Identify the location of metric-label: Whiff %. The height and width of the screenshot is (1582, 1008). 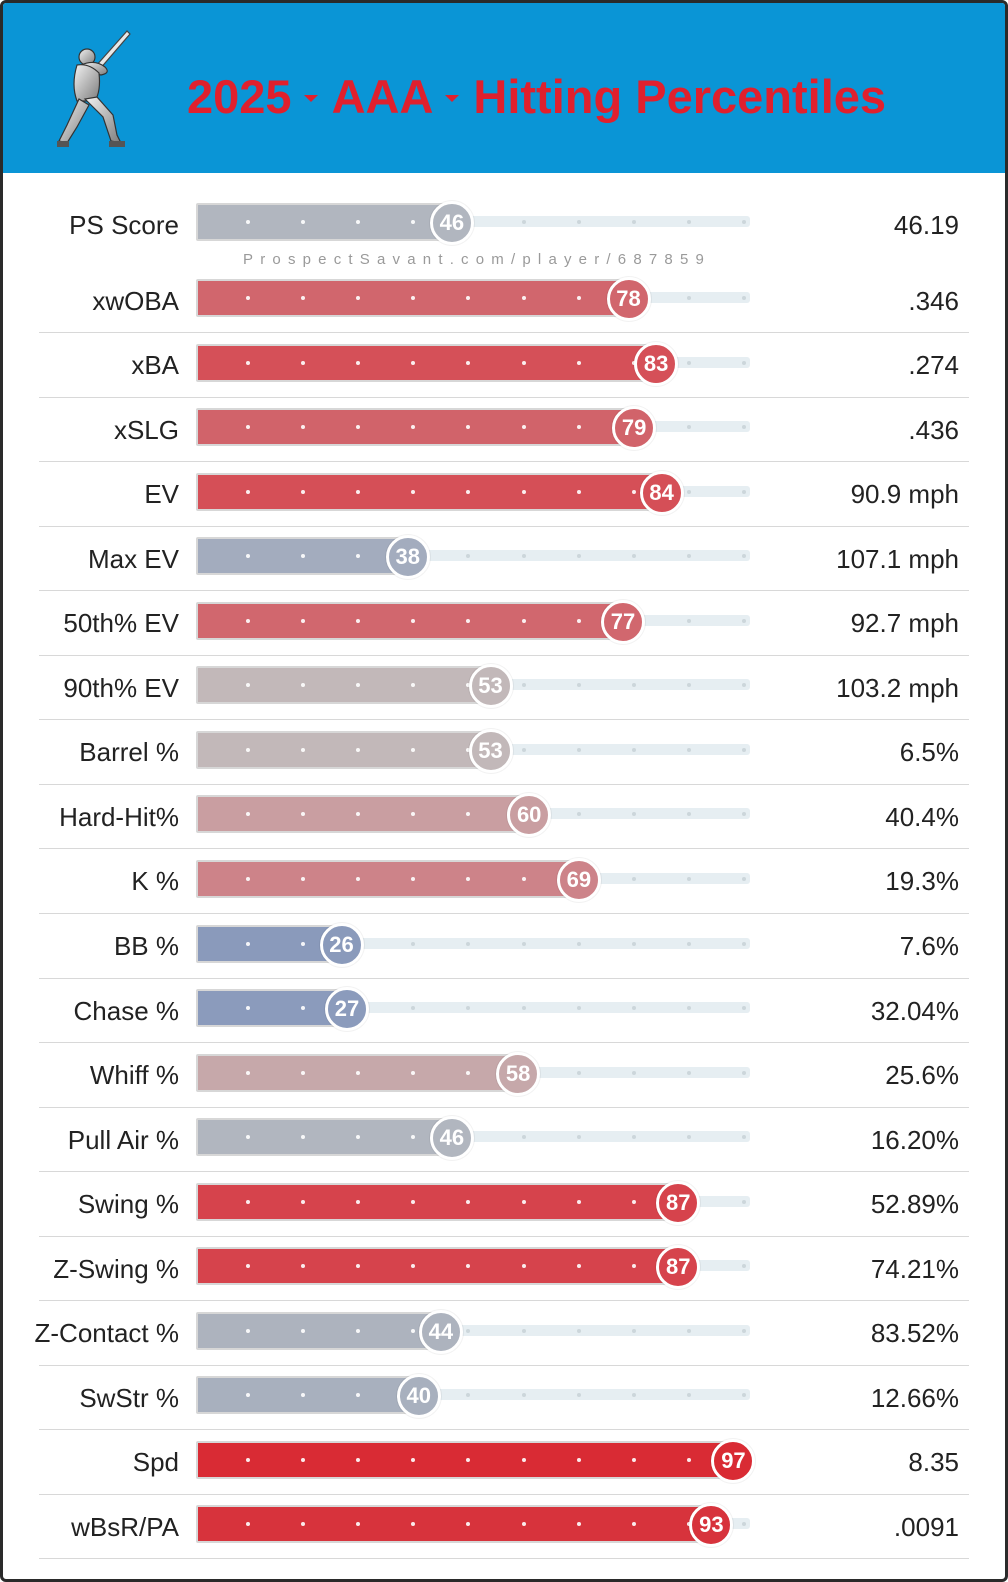
(134, 1075).